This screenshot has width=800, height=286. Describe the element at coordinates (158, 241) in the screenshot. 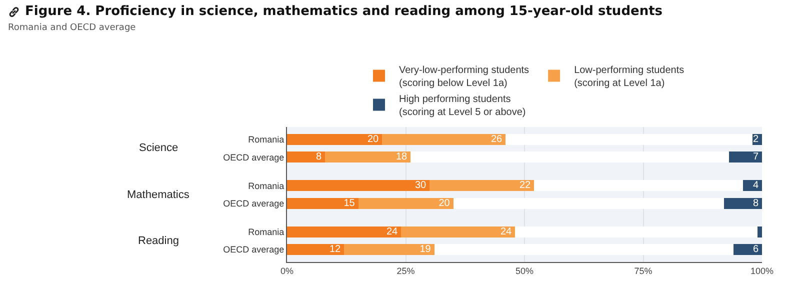

I see `text: Reading` at that location.